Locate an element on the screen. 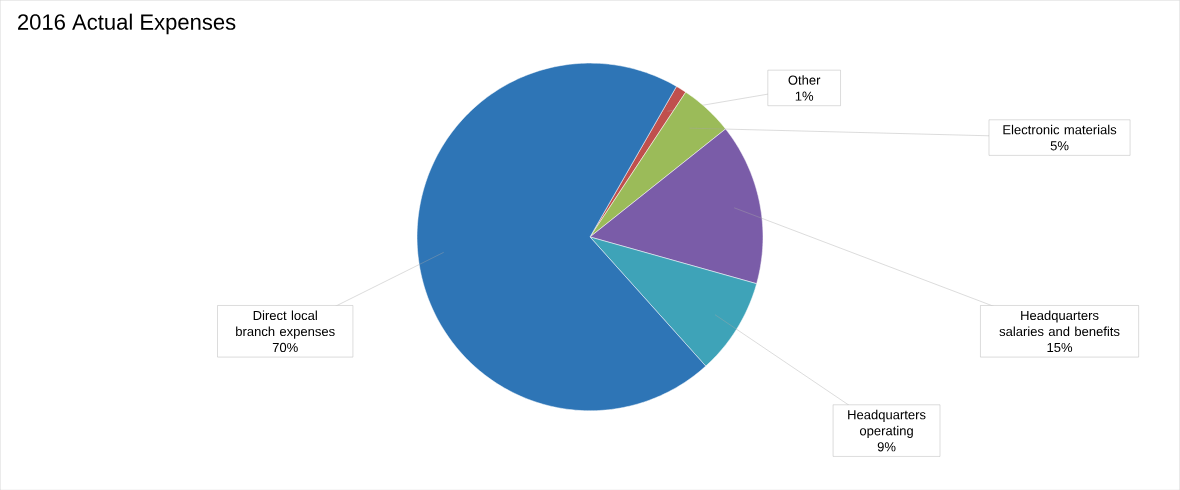 The height and width of the screenshot is (490, 1180). slice-label: Electronic materials is located at coordinates (1060, 129).